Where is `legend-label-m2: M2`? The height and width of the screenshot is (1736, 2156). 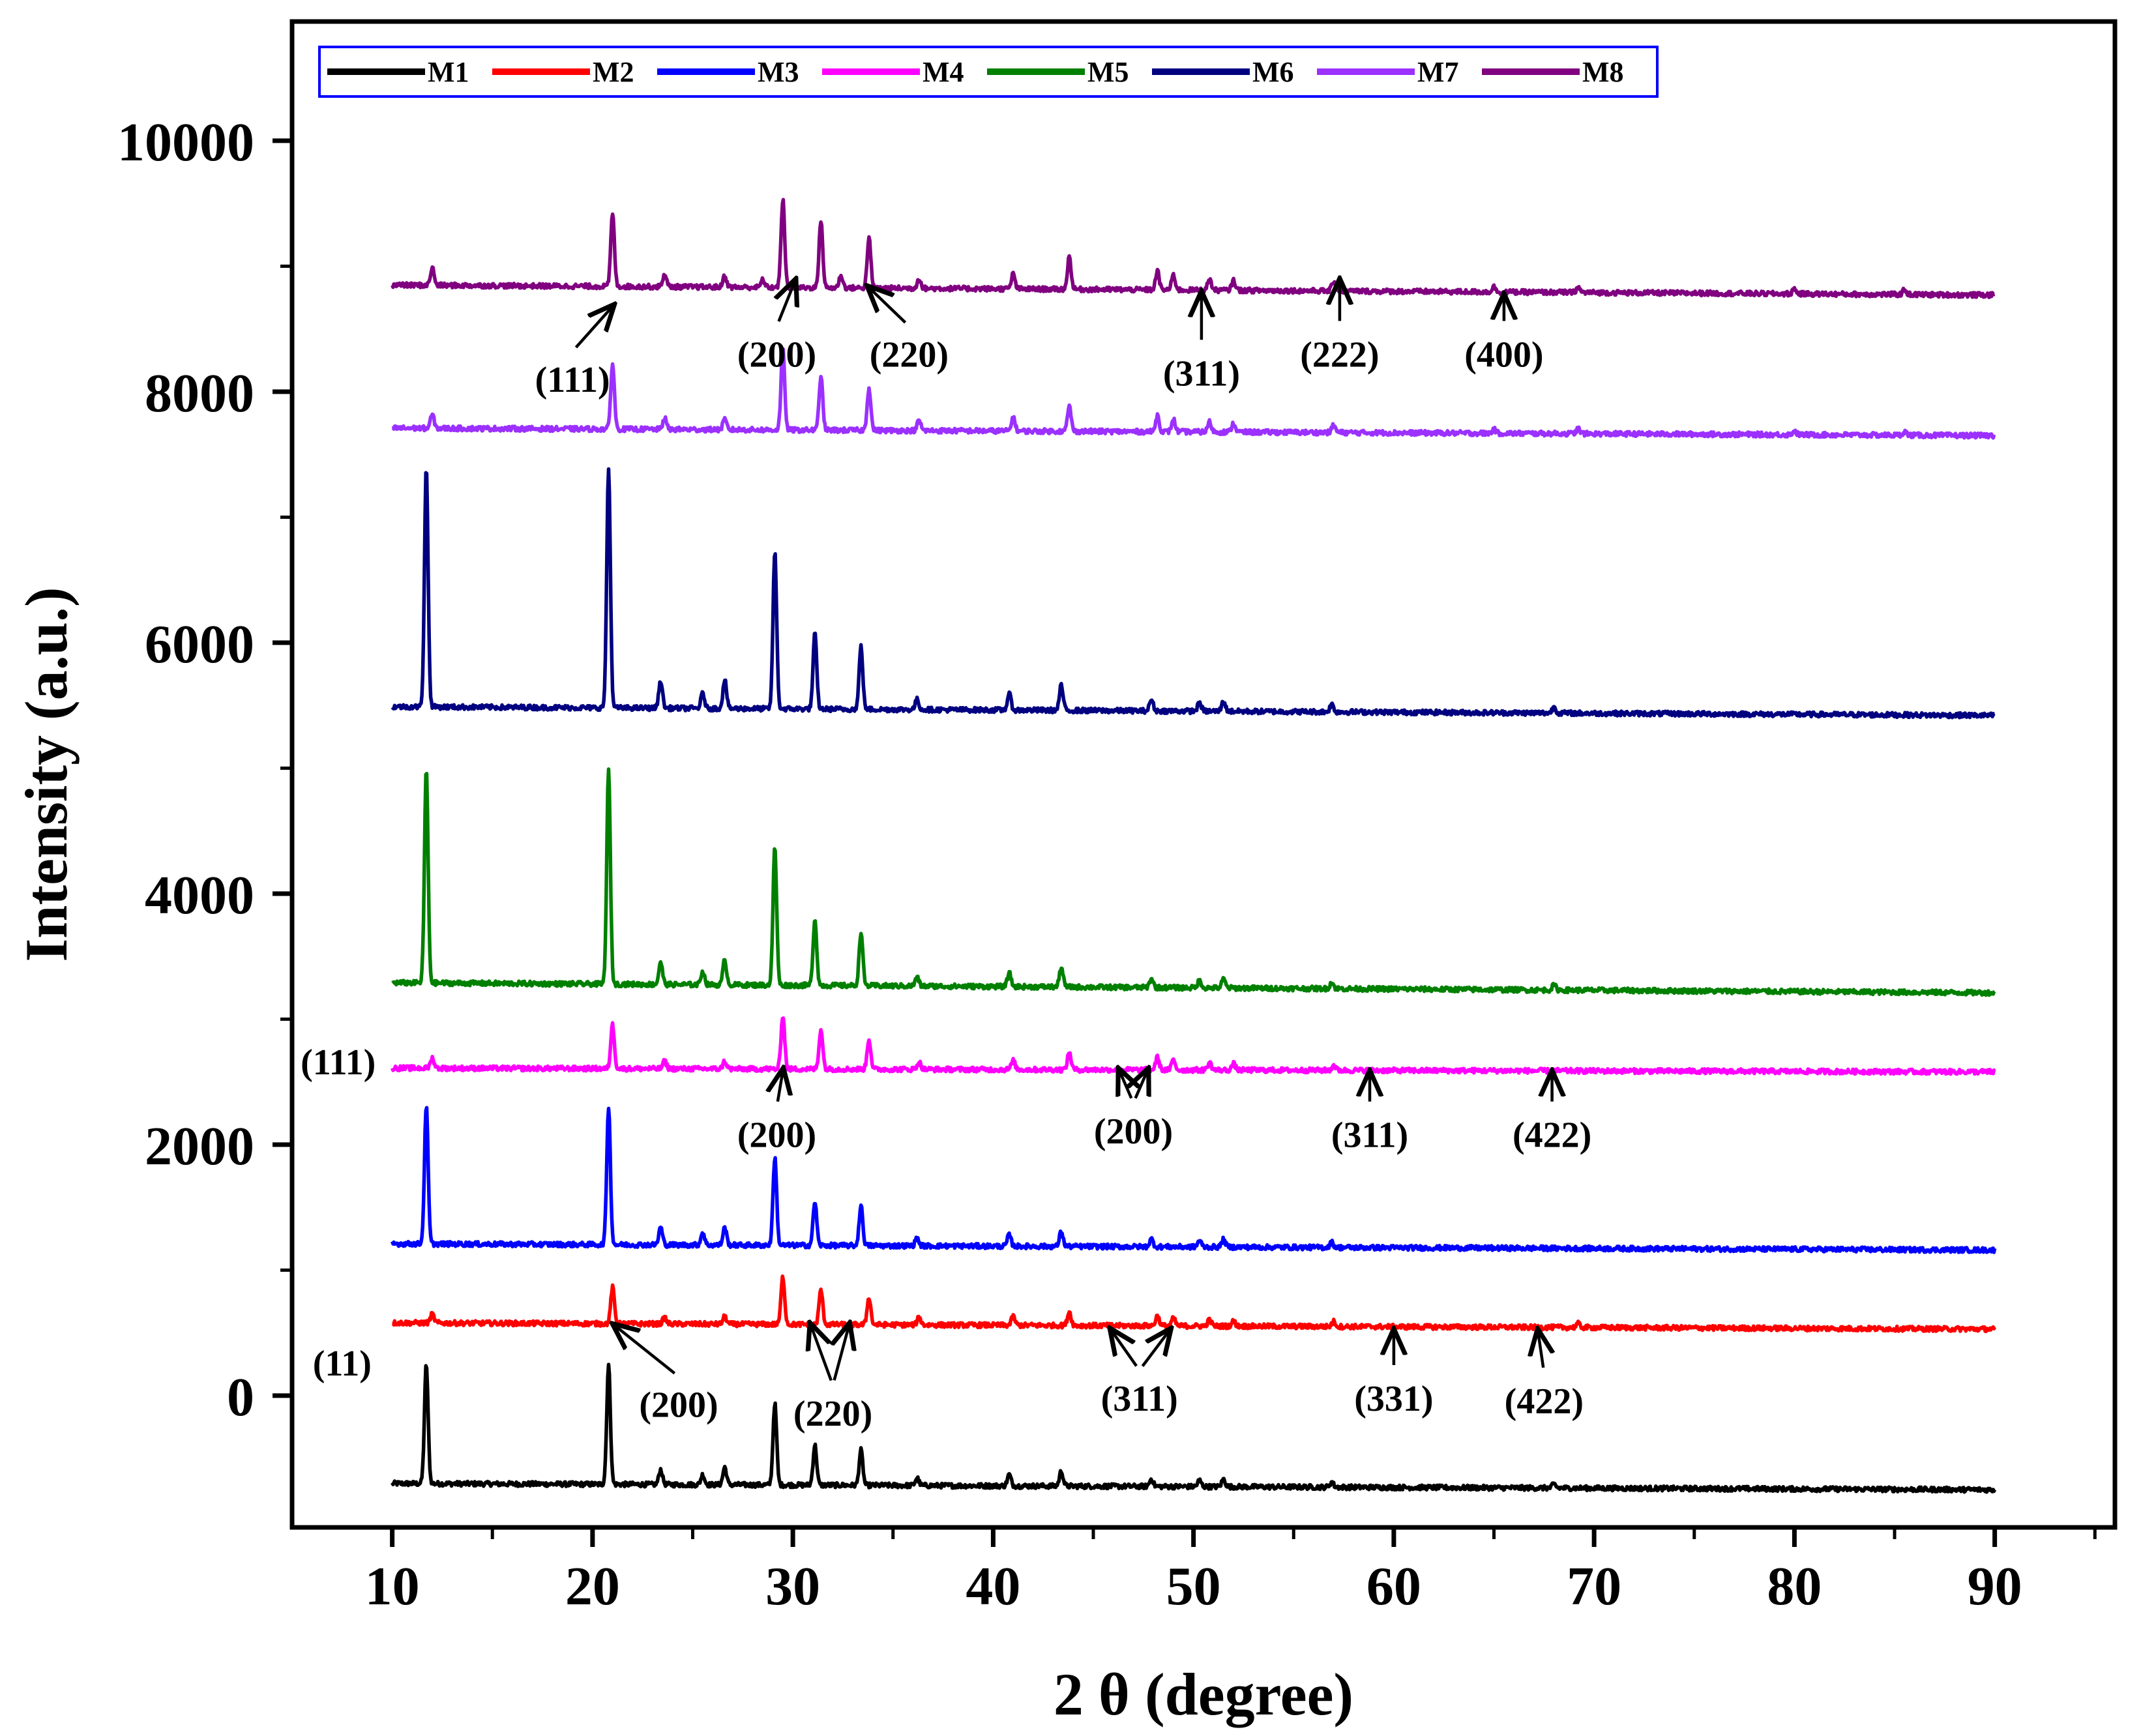
legend-label-m2: M2 is located at coordinates (613, 72).